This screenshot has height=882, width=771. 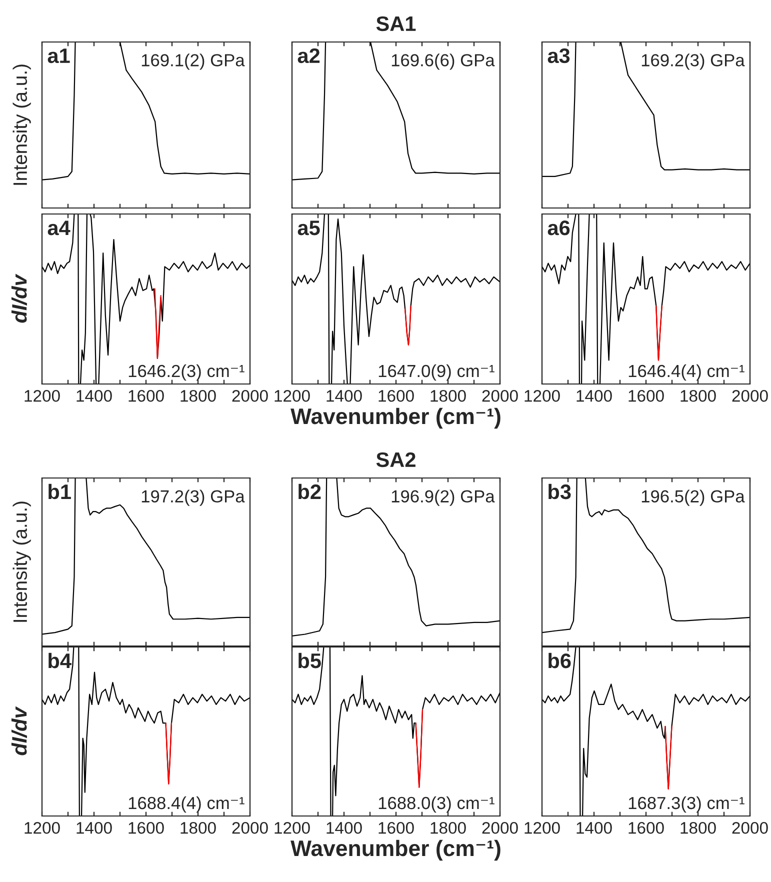 I want to click on annotation: a5, so click(x=309, y=228).